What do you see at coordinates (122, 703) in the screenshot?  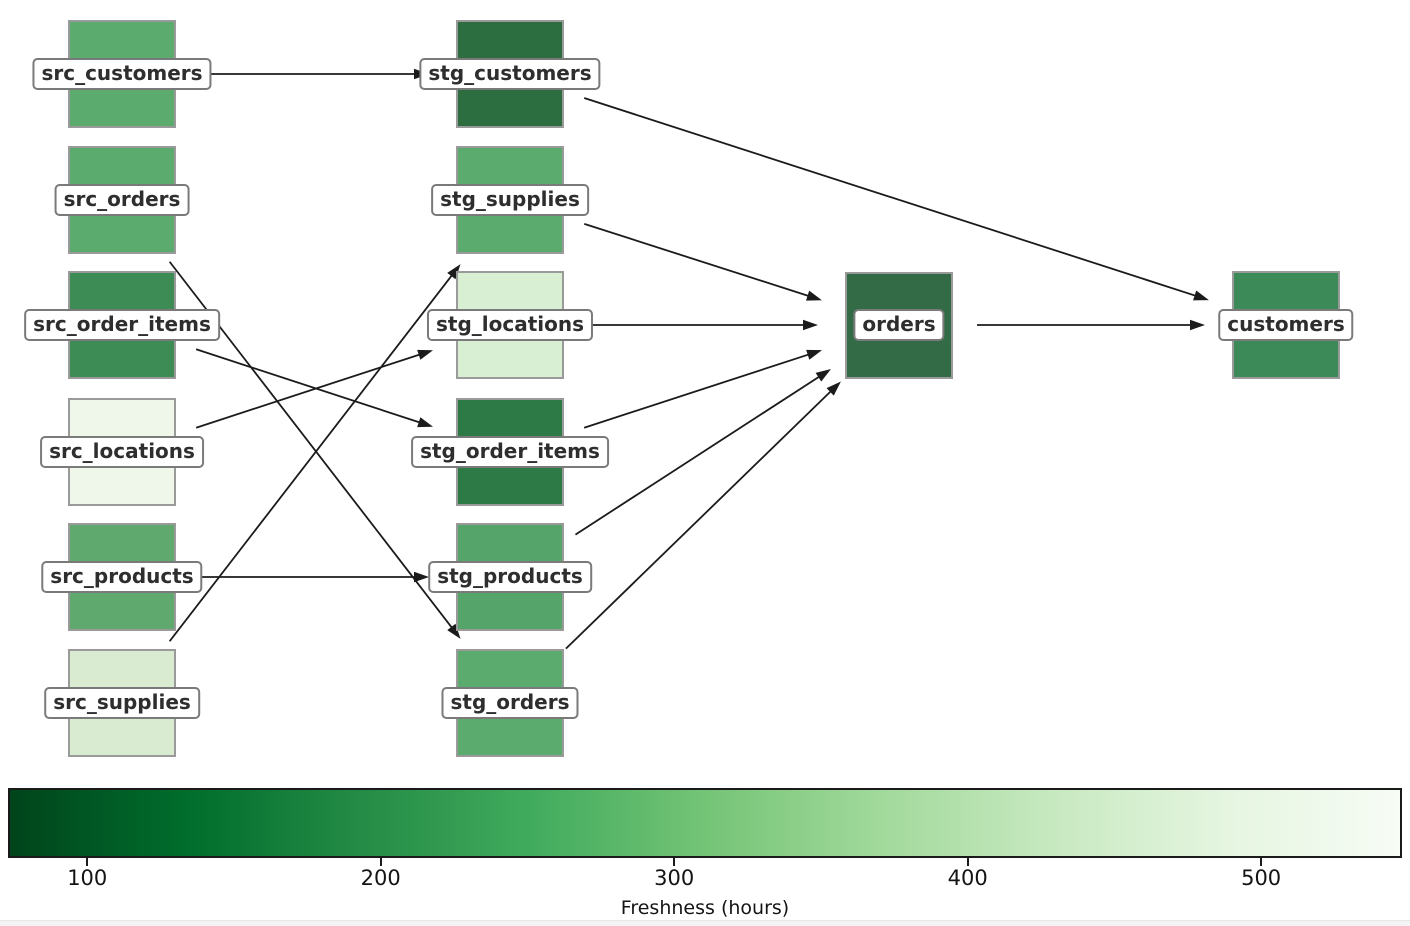 I see `node-label-src_supplies: src_supplies` at bounding box center [122, 703].